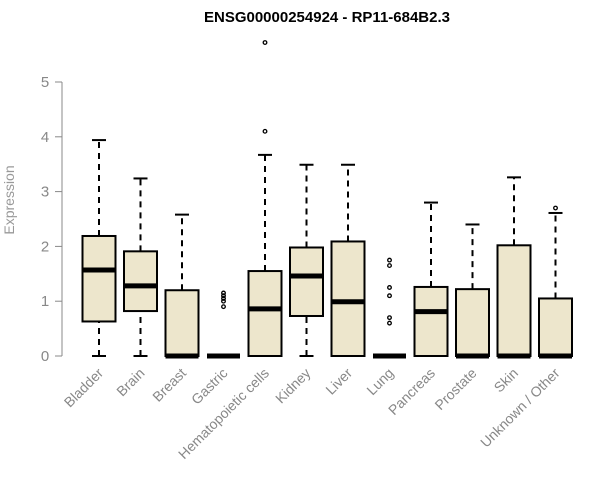 The width and height of the screenshot is (600, 500). I want to click on box-lung, so click(389, 308).